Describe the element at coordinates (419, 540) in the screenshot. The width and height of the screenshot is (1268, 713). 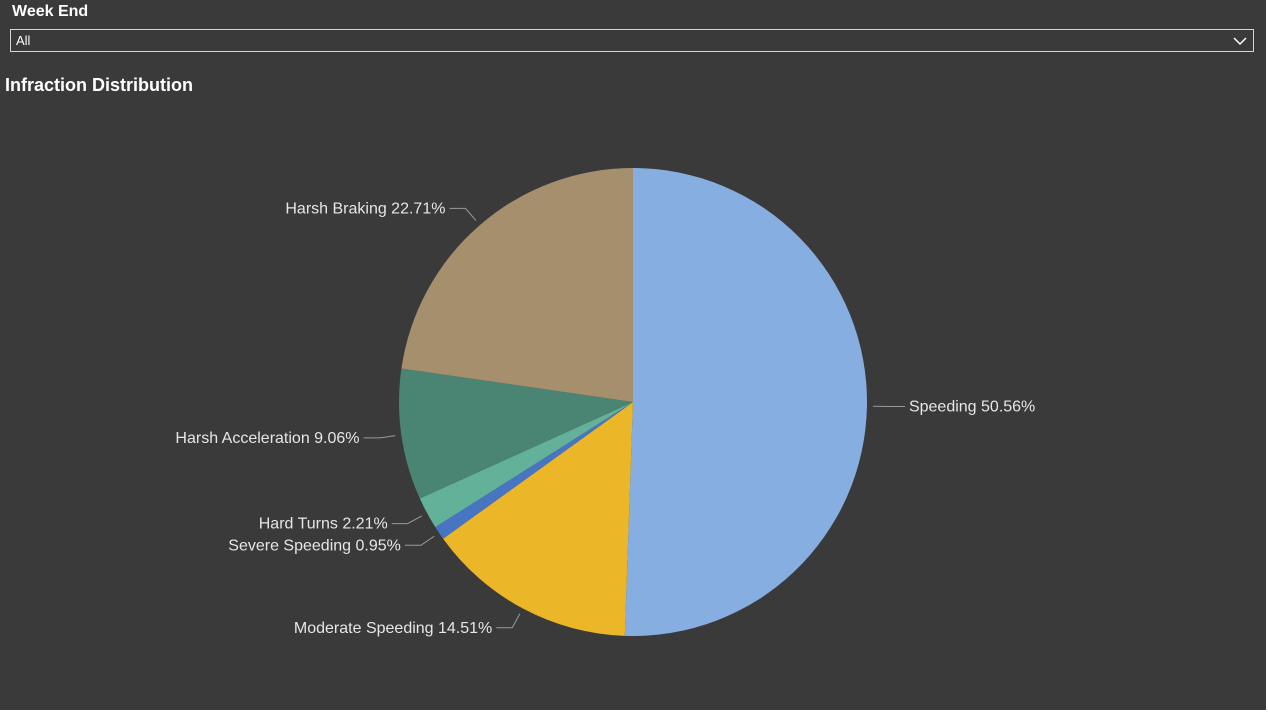
I see `leader-line-severe-speeding` at that location.